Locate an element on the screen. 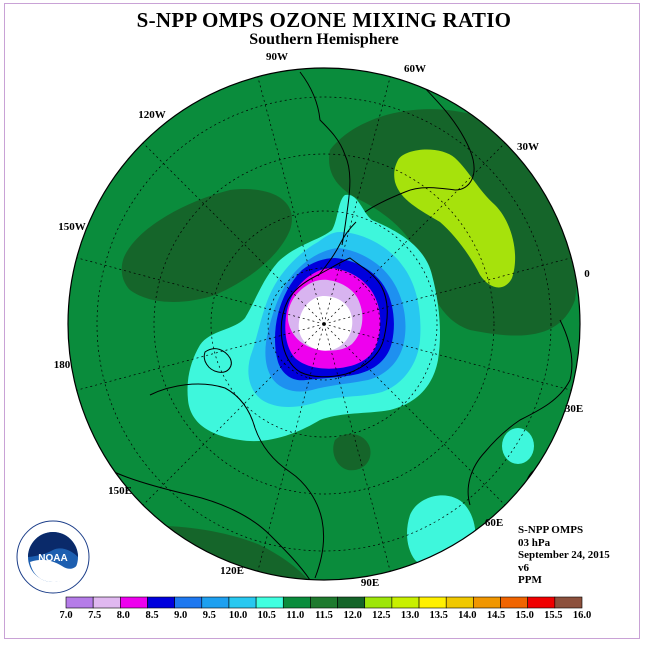 This screenshot has height=648, width=648. dark-green-region-west is located at coordinates (206, 245).